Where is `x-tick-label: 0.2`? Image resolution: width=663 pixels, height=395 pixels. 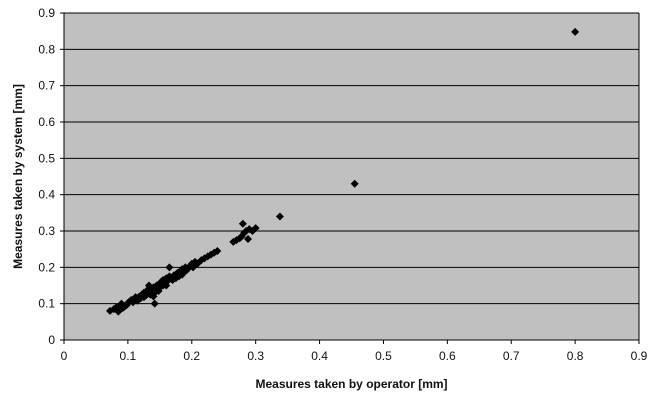
x-tick-label: 0.2 is located at coordinates (191, 356).